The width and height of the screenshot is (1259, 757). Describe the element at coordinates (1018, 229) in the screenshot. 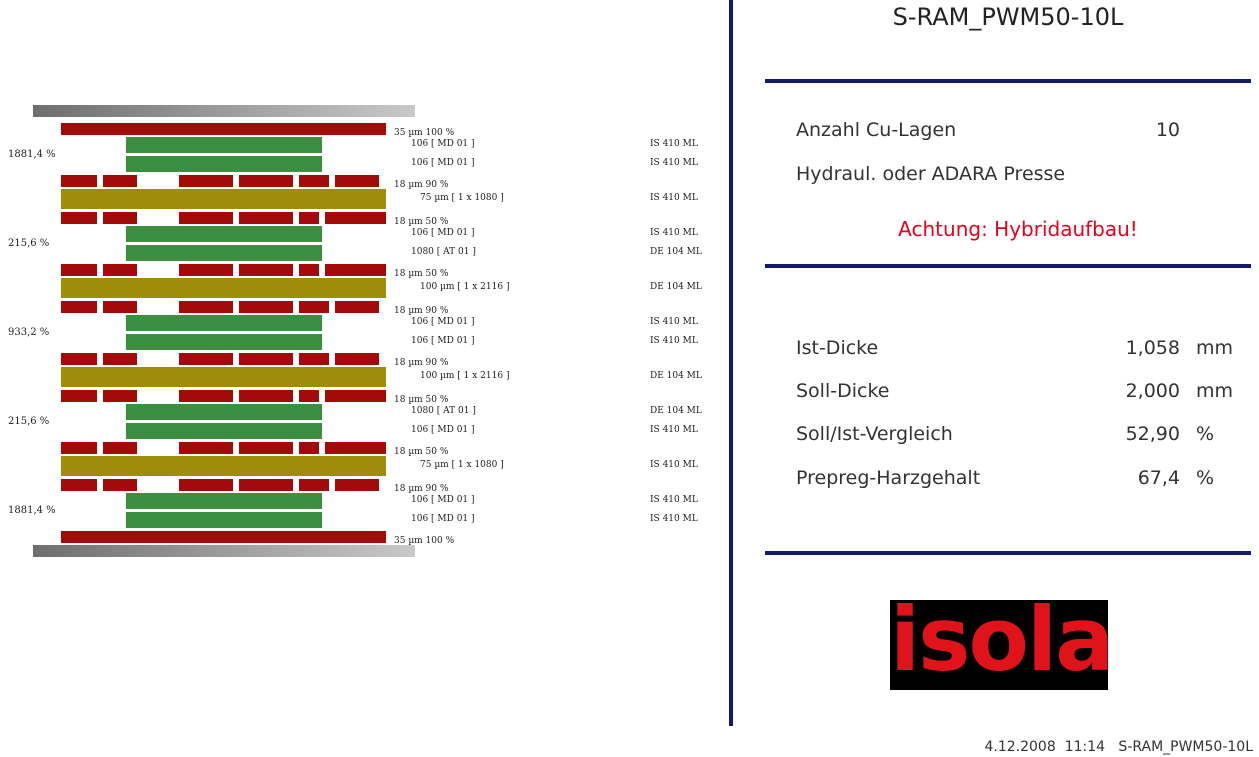

I see `hybrid-warning: Achtung: Hybridaufbau!` at that location.